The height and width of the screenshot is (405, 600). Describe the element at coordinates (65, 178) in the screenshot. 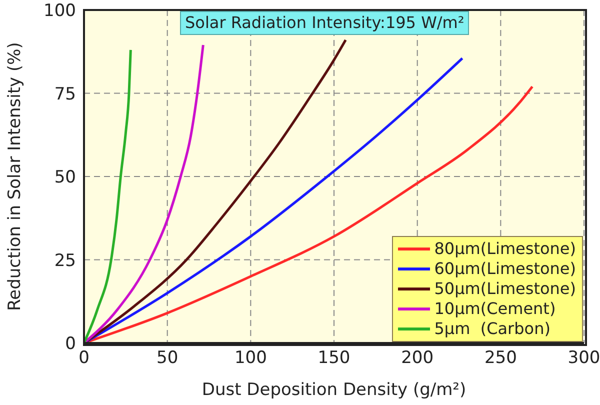

I see `y-tick-label: 50` at that location.